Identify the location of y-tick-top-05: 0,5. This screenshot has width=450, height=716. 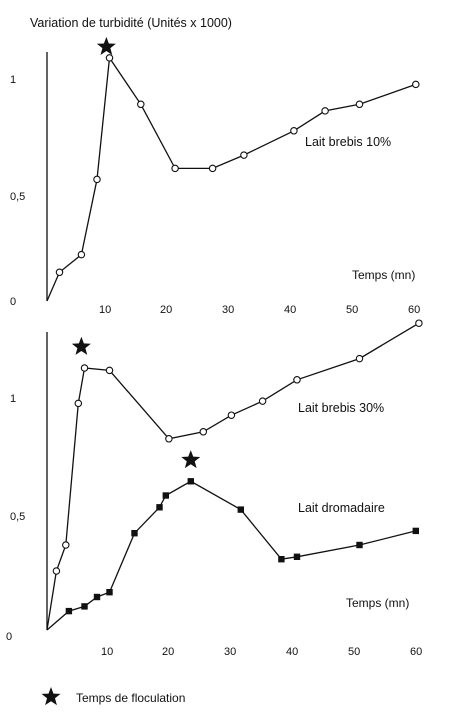
(17, 197).